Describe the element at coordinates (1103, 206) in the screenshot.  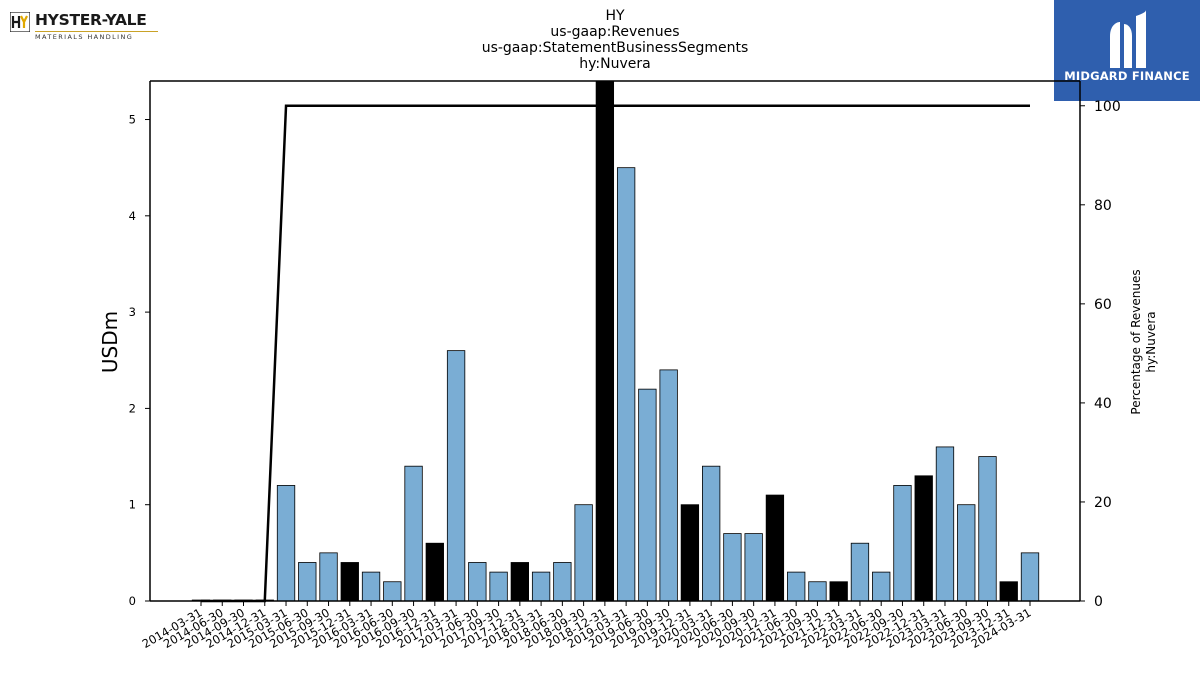
I see `y2-tick-label: 80` at that location.